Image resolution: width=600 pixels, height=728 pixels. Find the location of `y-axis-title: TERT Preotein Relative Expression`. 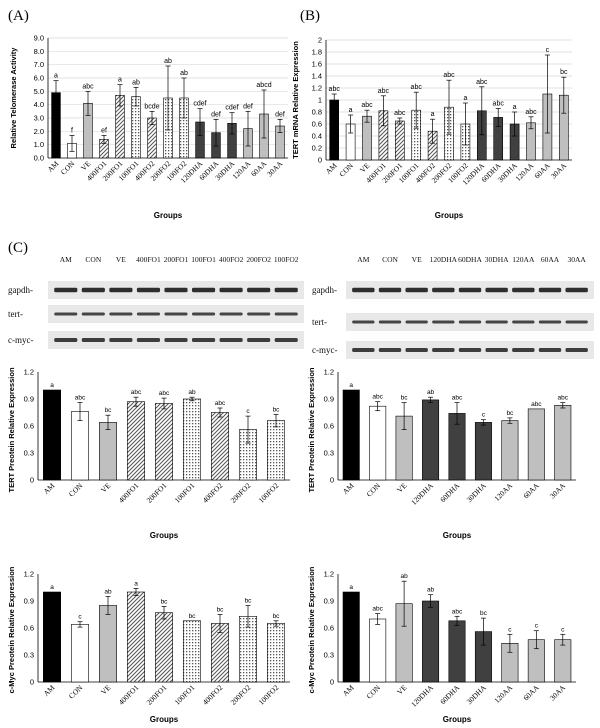

y-axis-title: TERT Preotein Relative Expression is located at coordinates (11, 429).